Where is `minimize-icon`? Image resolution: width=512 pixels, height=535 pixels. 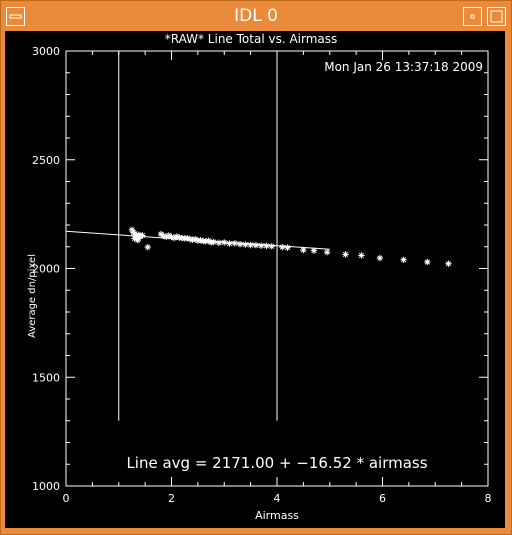
minimize-icon is located at coordinates (472, 16).